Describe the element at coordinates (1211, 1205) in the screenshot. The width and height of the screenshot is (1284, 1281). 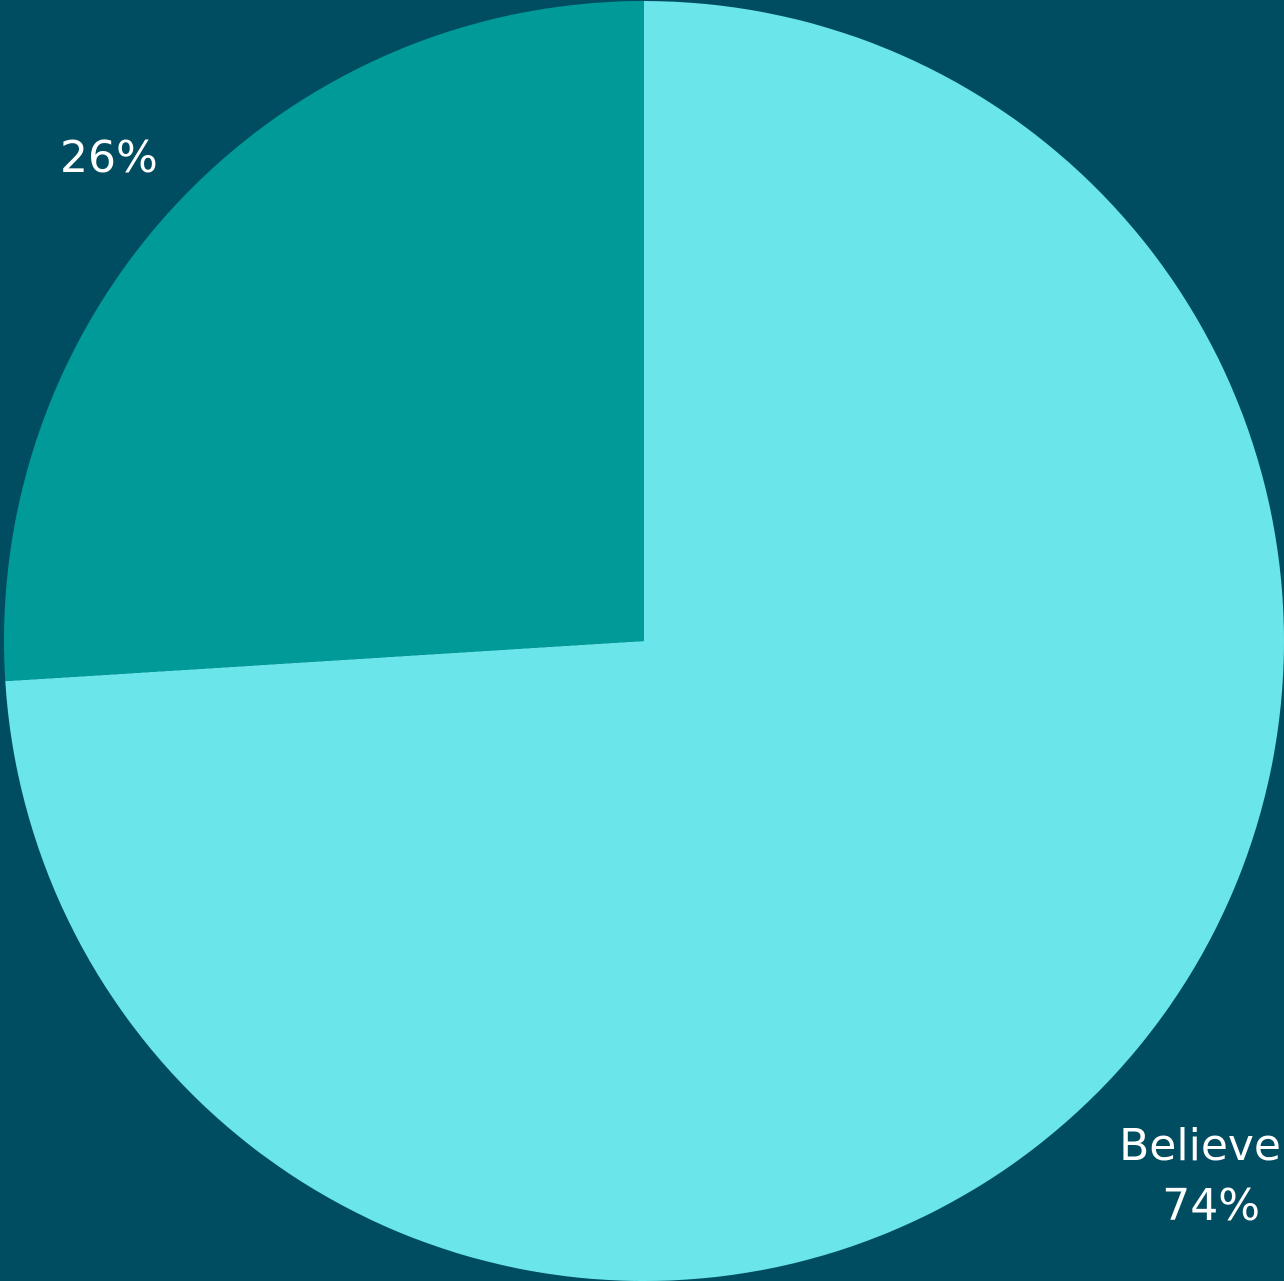
I see `slice-value-label-74: 74%` at that location.